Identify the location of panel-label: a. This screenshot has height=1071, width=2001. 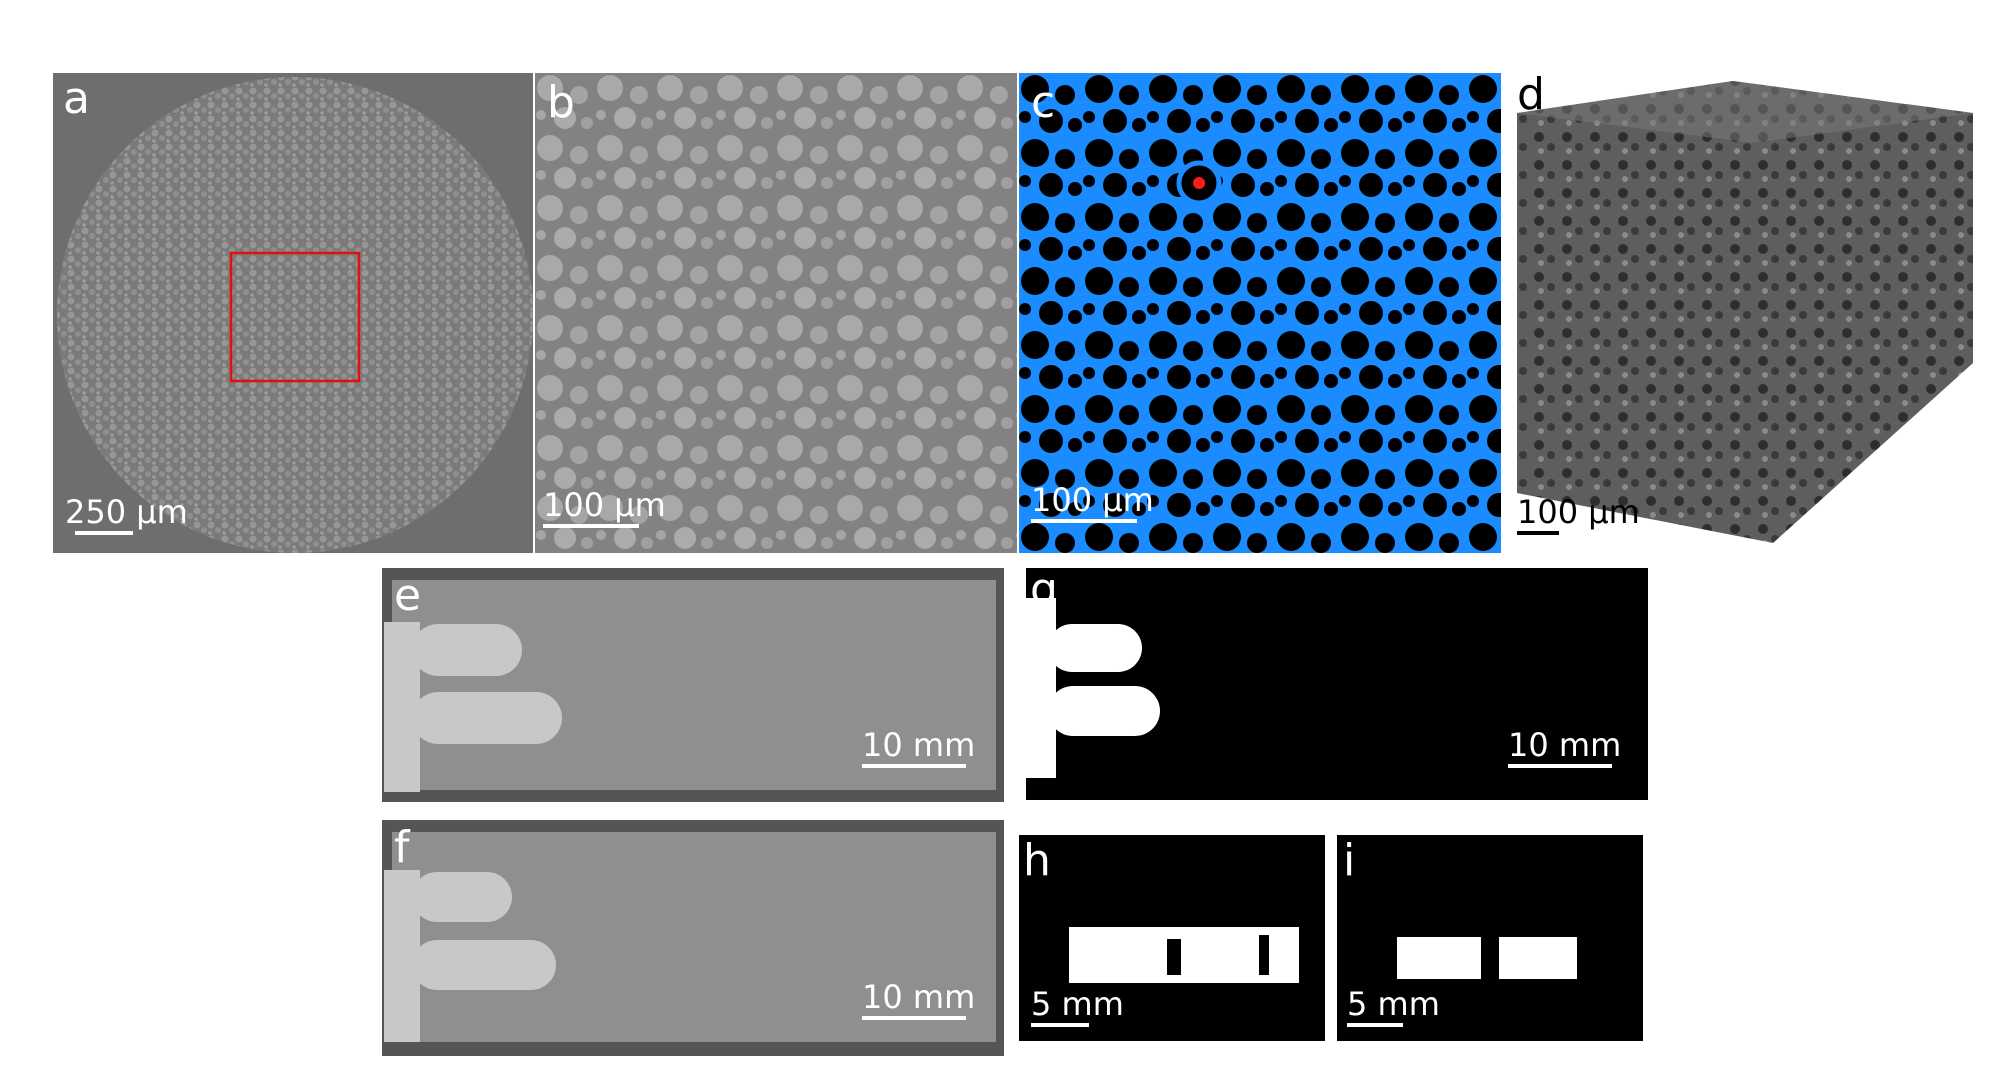
(76, 98).